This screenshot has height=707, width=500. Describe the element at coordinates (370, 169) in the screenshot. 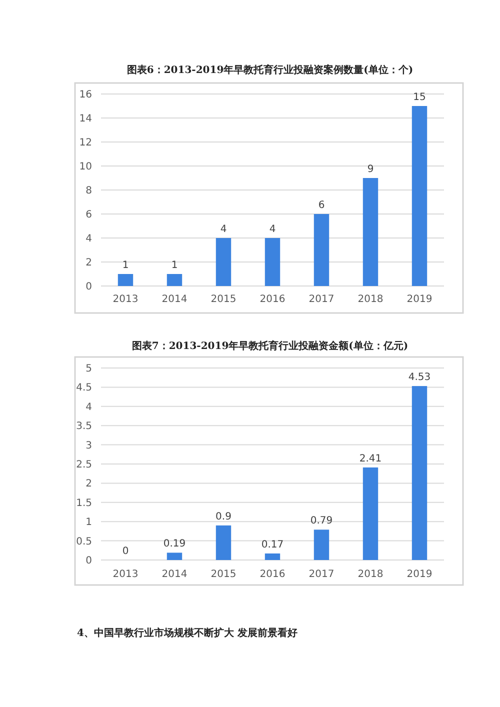

I see `data-label: 9` at that location.